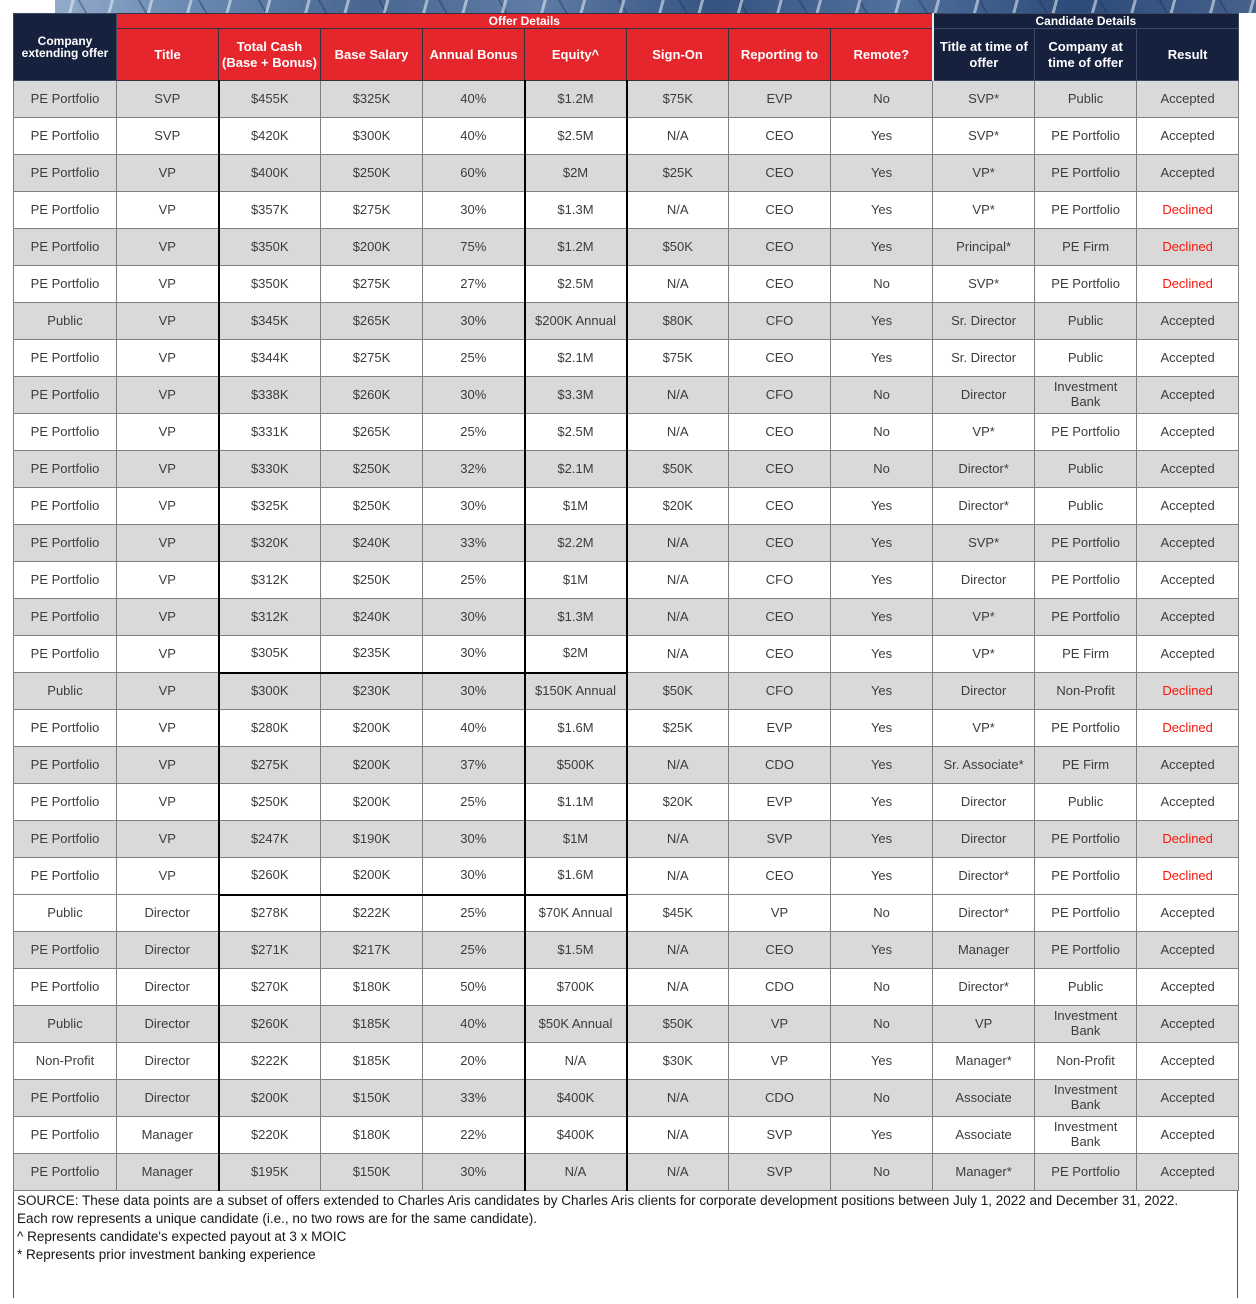  Describe the element at coordinates (371, 765) in the screenshot. I see `table-cell: $200K` at that location.